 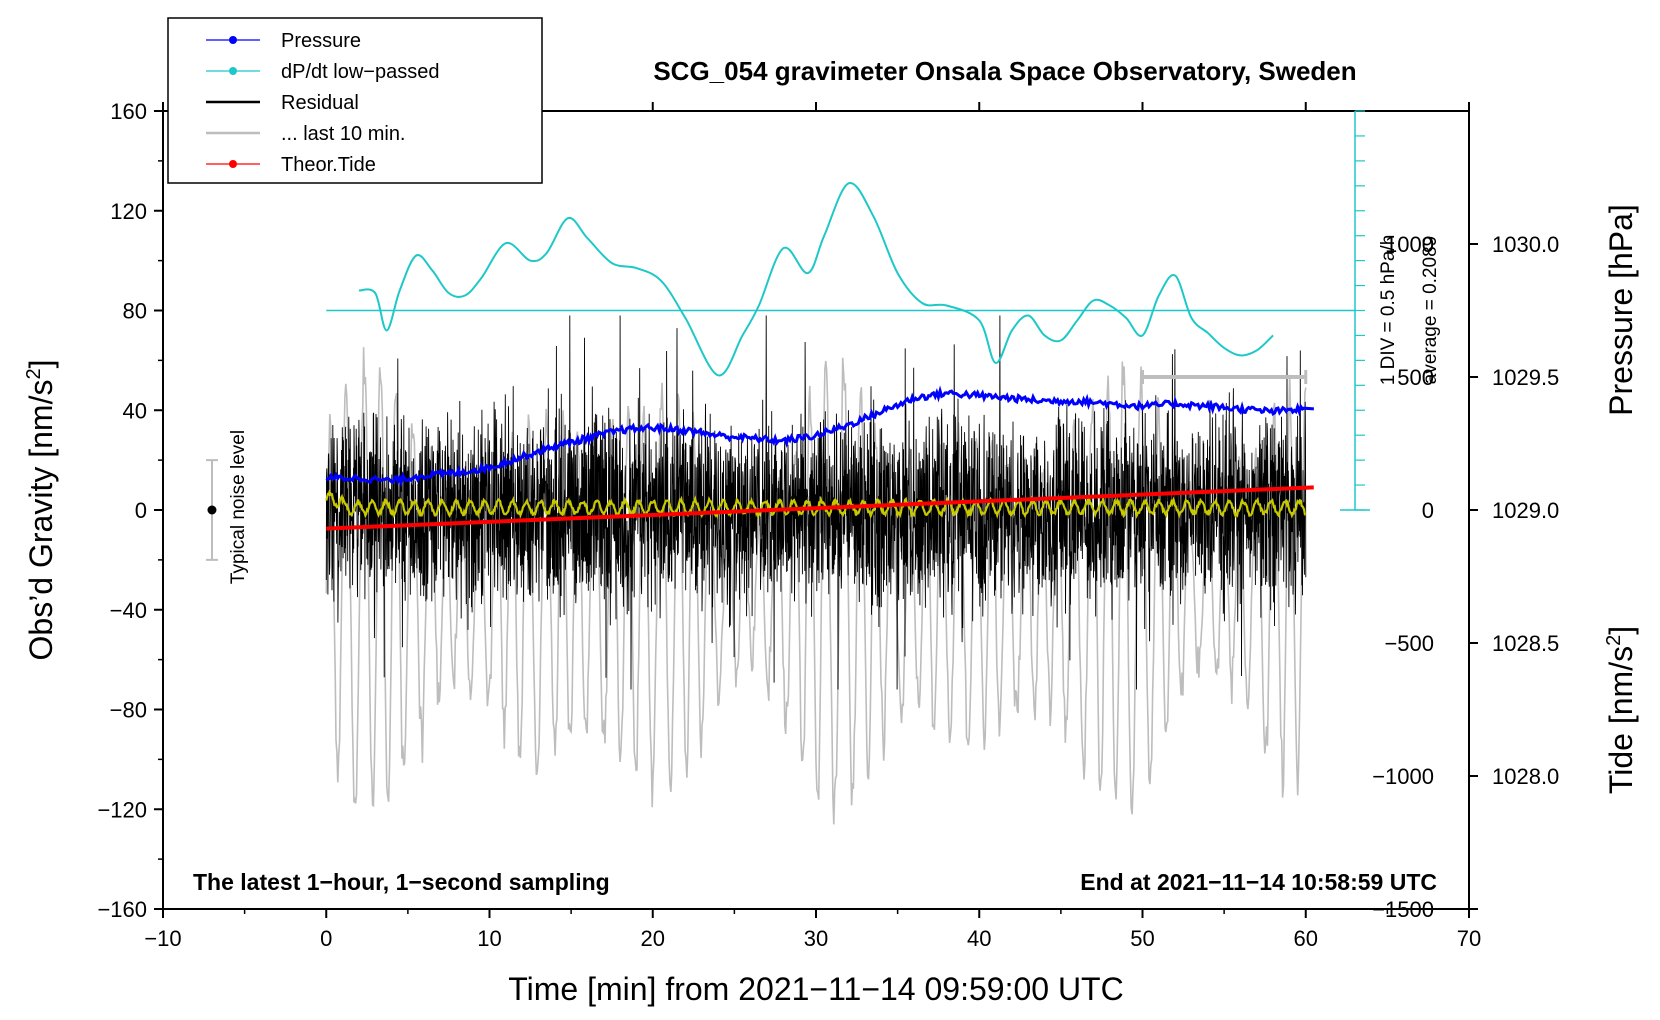 What do you see at coordinates (128, 610) in the screenshot?
I see `y-tick-label-gravity: −40` at bounding box center [128, 610].